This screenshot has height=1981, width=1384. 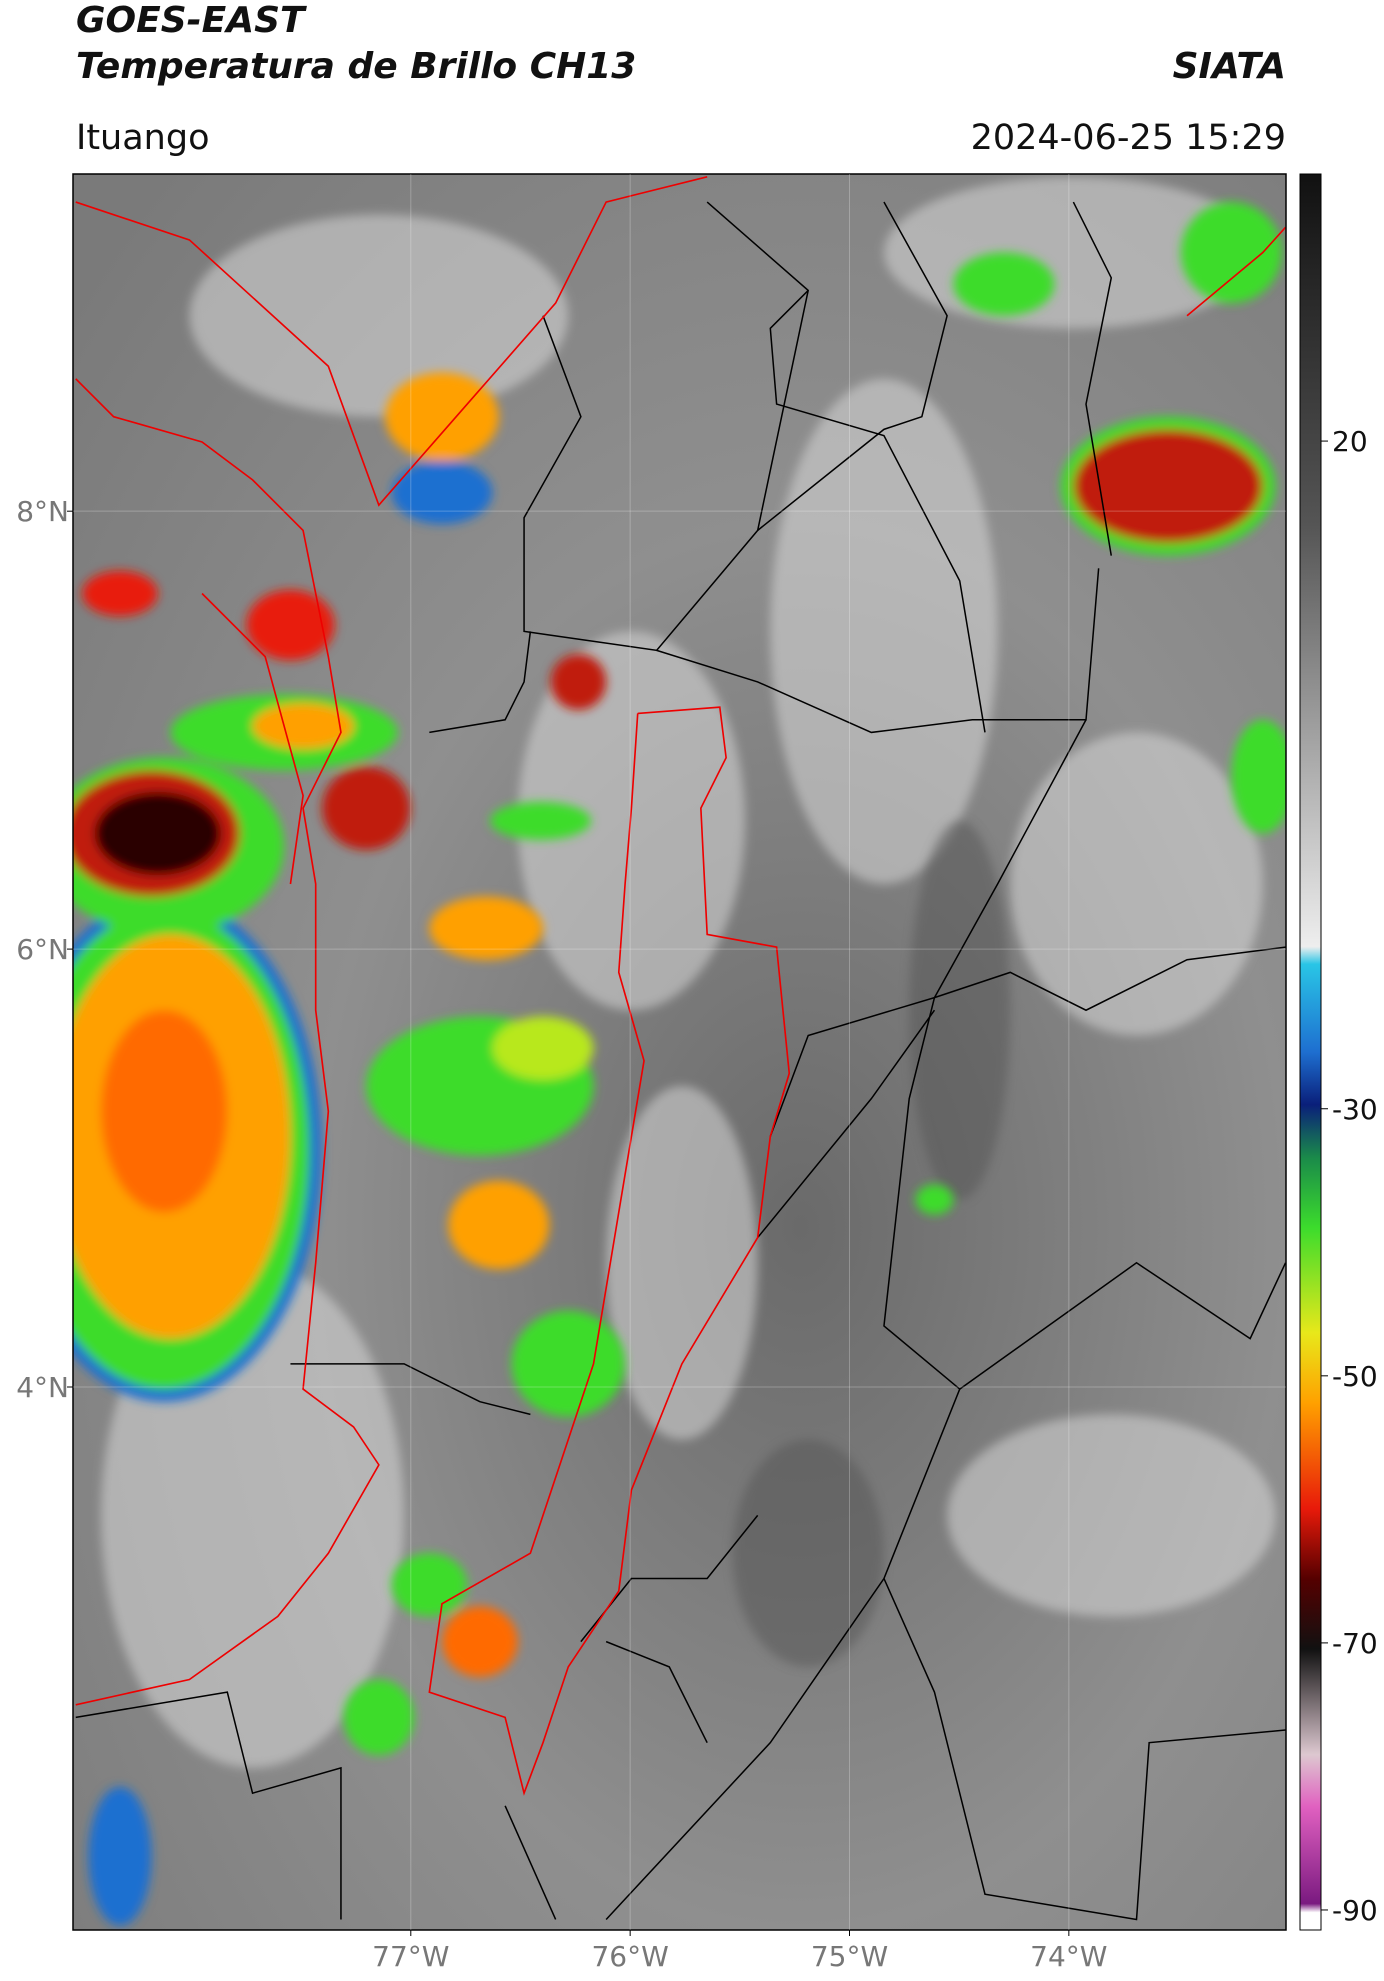 I want to click on colorbar-tick-label: -30, so click(x=1355, y=1109).